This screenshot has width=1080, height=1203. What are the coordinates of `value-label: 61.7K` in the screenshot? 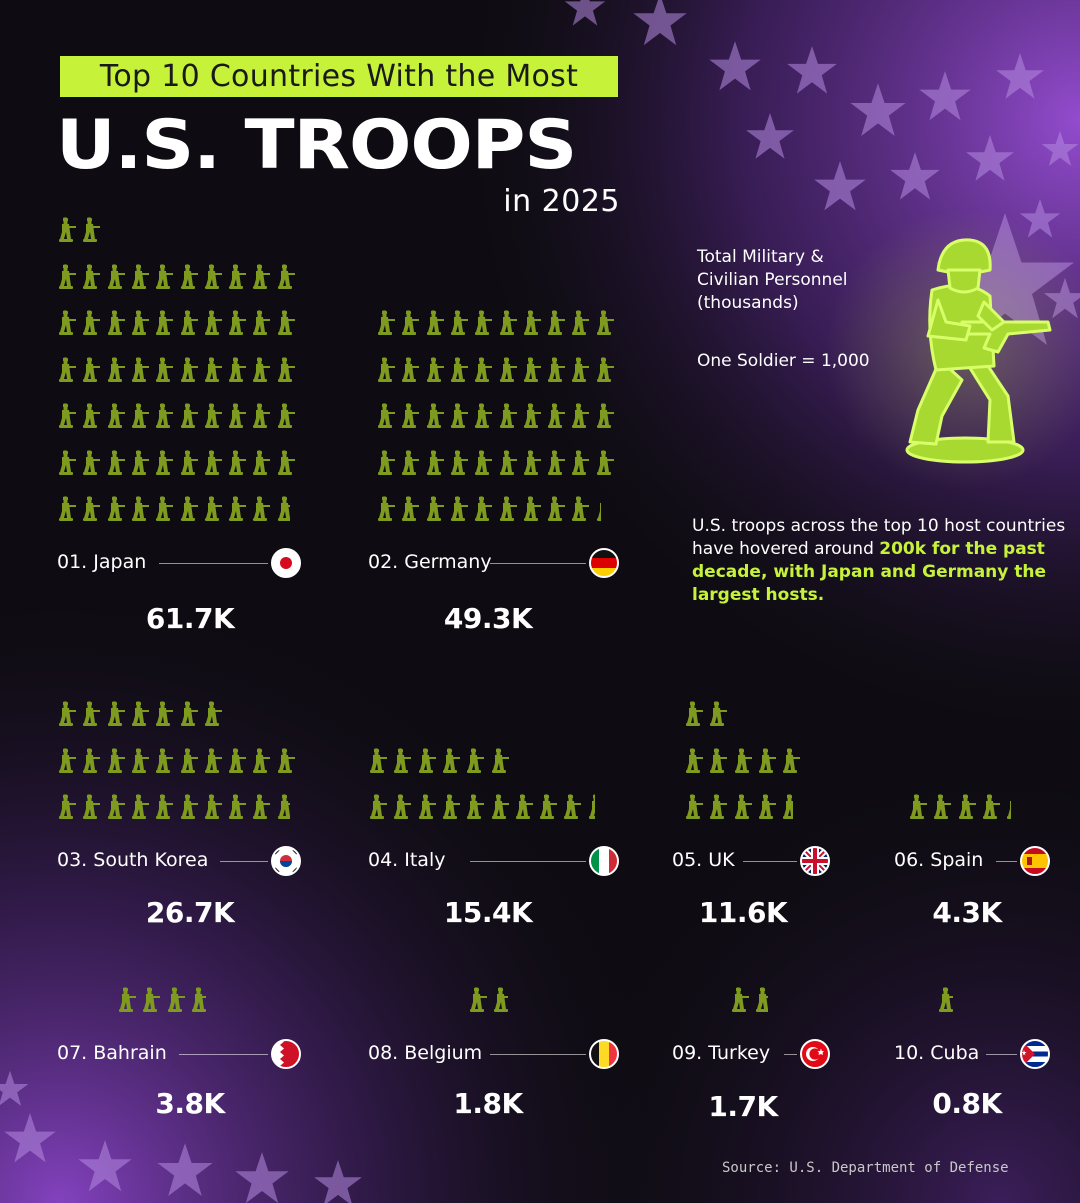 It's located at (190, 618).